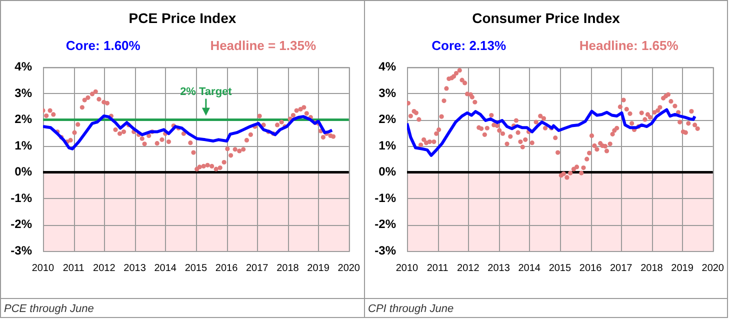 The image size is (730, 319). I want to click on text: CPI through June, so click(546, 308).